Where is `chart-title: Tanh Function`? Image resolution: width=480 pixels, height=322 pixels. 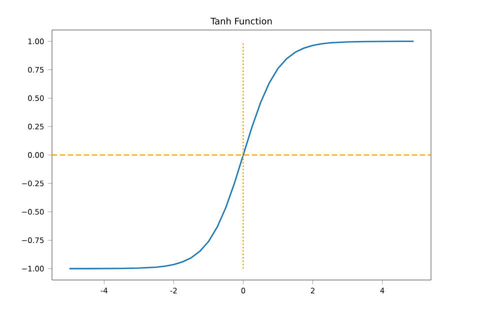
chart-title: Tanh Function is located at coordinates (241, 21).